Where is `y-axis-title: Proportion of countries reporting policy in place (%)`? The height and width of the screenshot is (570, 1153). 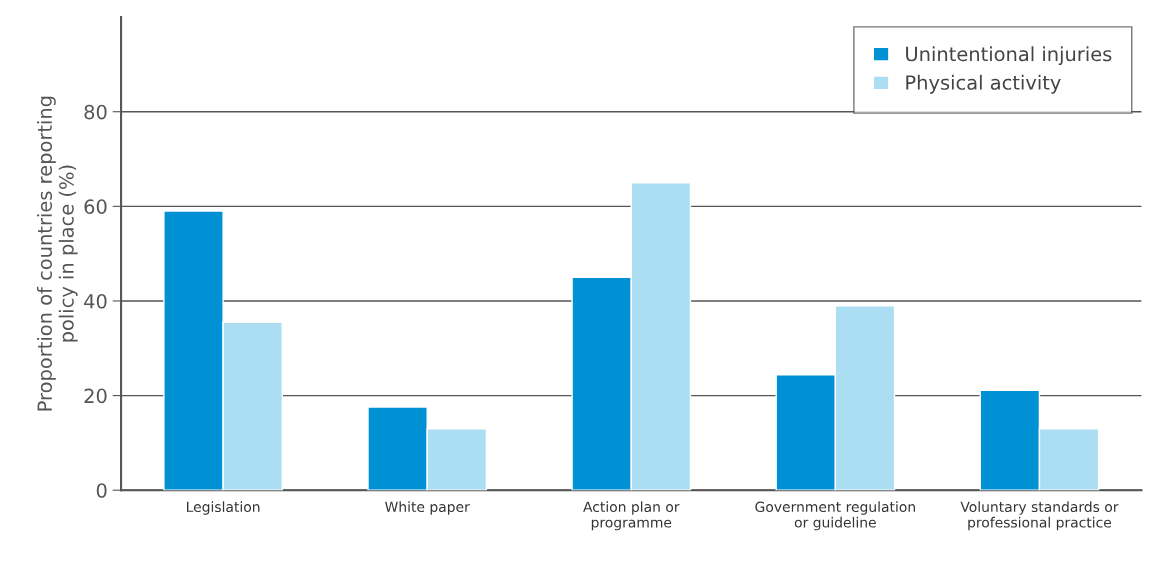 y-axis-title: Proportion of countries reporting policy in place (%) is located at coordinates (57, 253).